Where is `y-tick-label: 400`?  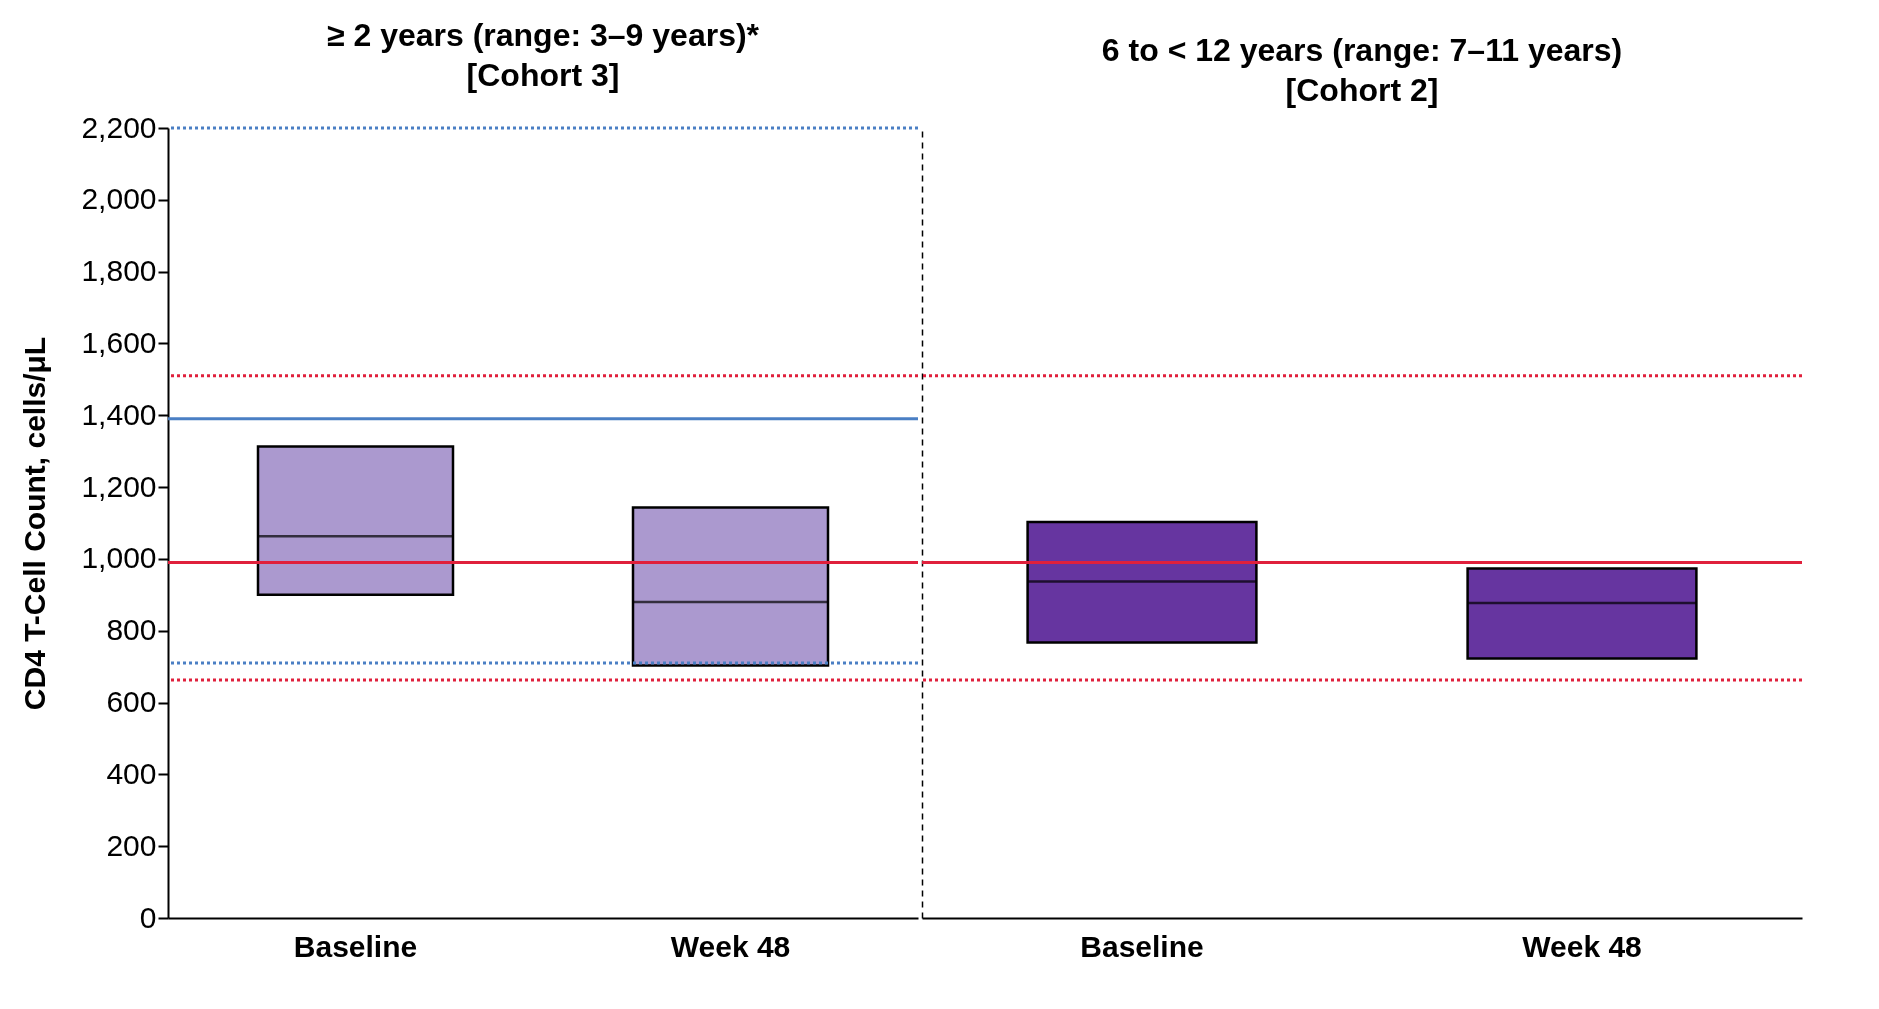
y-tick-label: 400 is located at coordinates (131, 773).